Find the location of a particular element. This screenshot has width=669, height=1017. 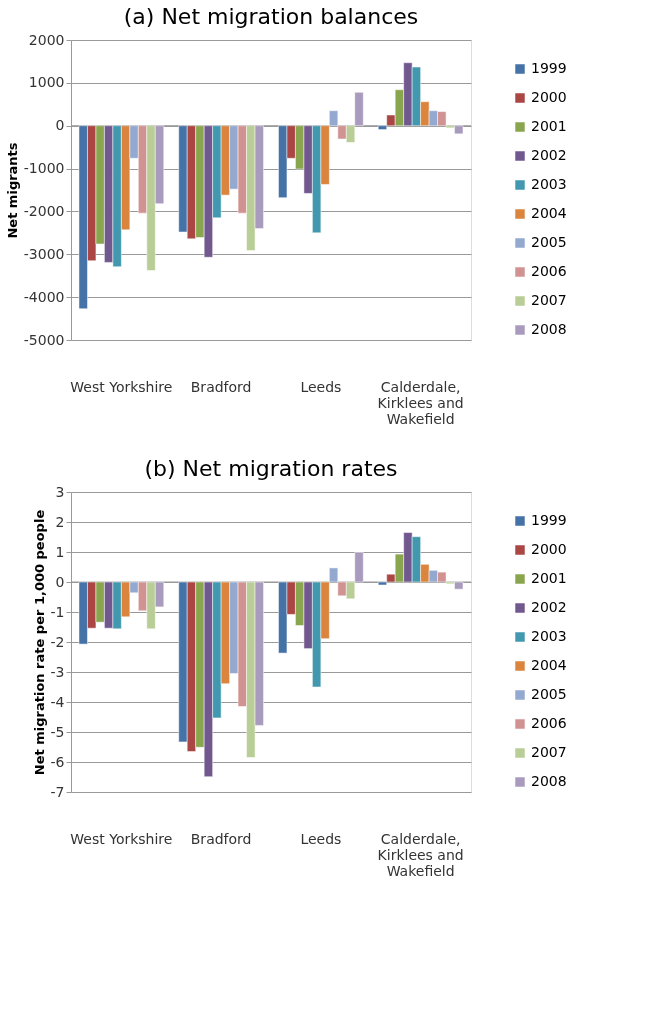

y-tick-label: 2 is located at coordinates (60, 521).